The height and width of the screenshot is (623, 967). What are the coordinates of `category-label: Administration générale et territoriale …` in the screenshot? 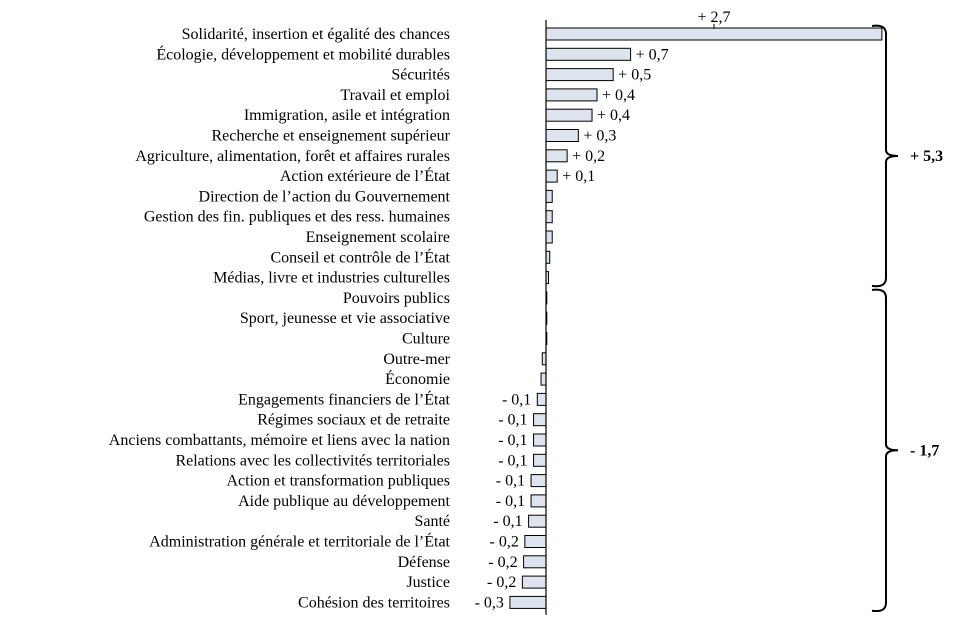 It's located at (299, 541).